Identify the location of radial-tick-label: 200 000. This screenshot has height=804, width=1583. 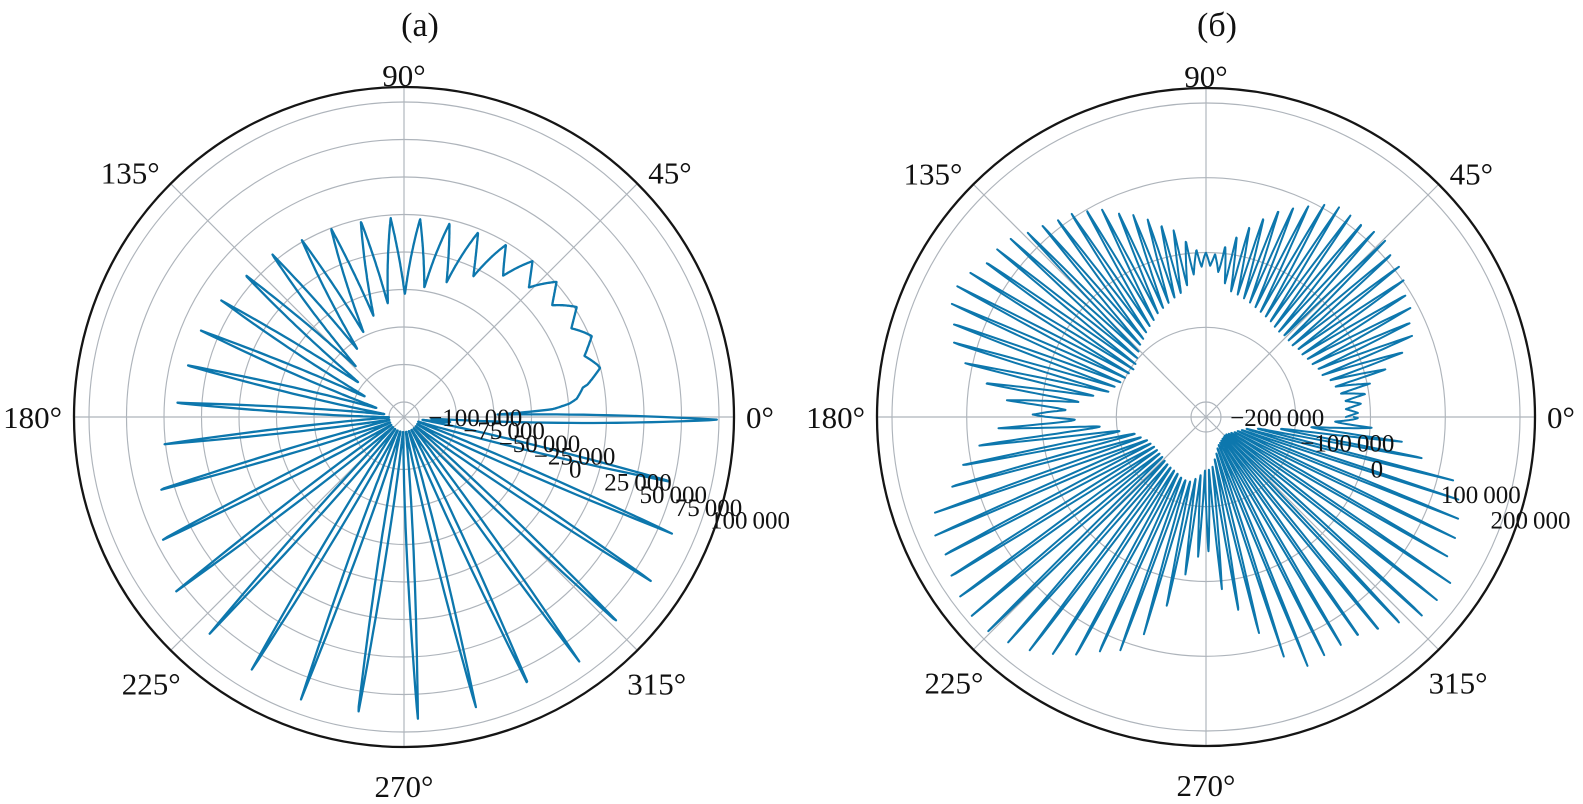
(1531, 520).